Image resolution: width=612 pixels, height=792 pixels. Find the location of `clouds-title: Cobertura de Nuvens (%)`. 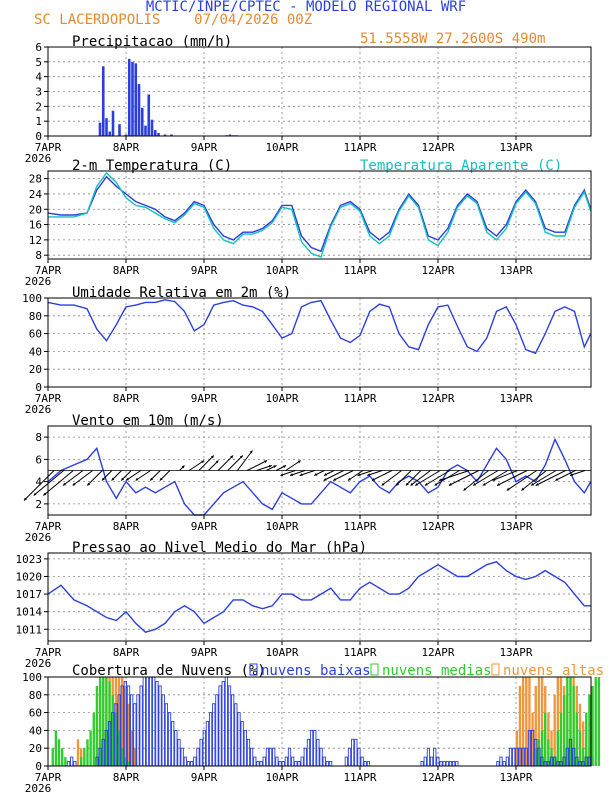

clouds-title: Cobertura de Nuvens (%) is located at coordinates (169, 671).